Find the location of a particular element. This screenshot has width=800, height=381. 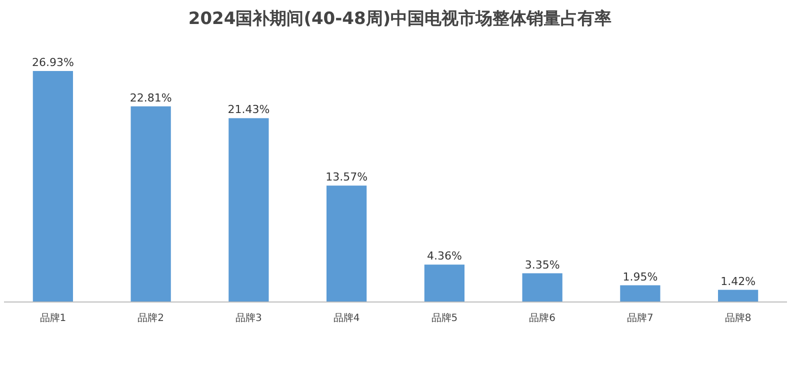

x-tick-label: 品牌6 is located at coordinates (542, 318).